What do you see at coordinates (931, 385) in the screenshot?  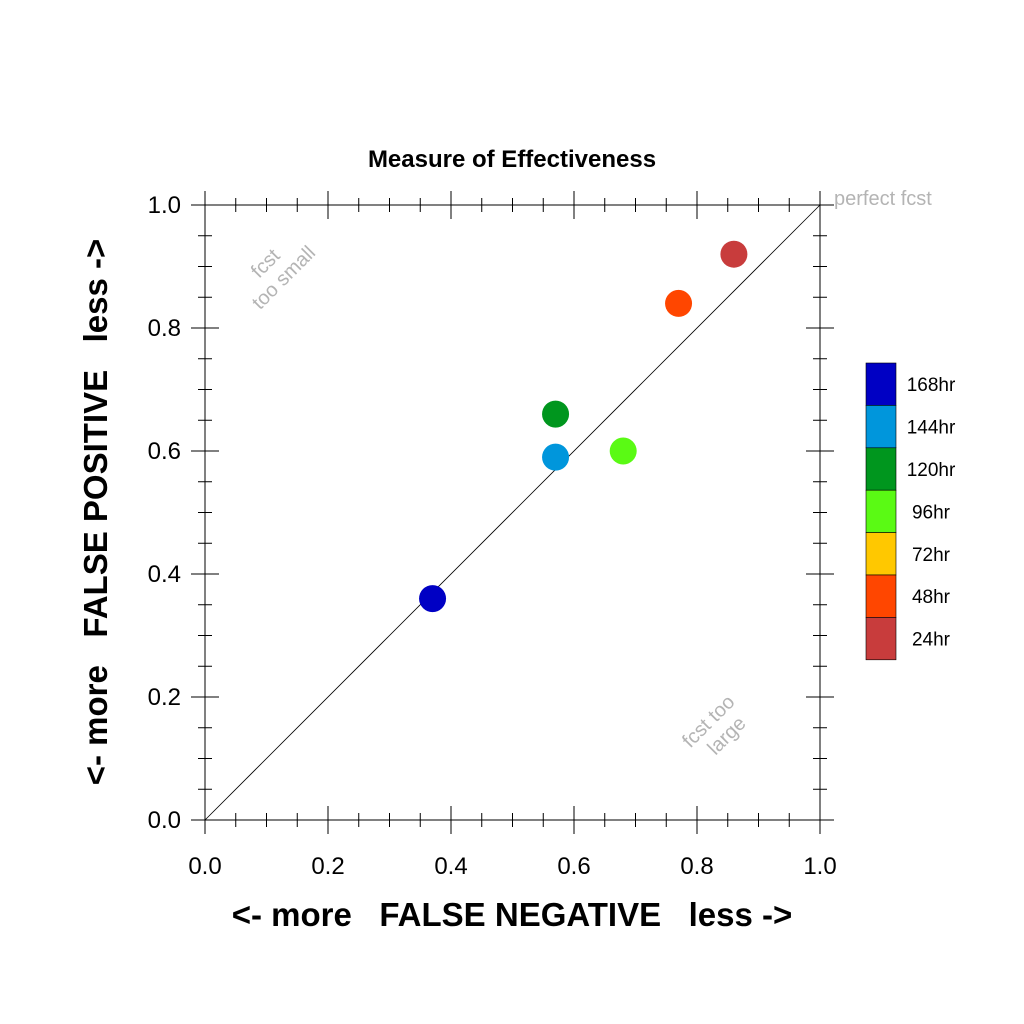 I see `legend-label-168hr: 168hr` at bounding box center [931, 385].